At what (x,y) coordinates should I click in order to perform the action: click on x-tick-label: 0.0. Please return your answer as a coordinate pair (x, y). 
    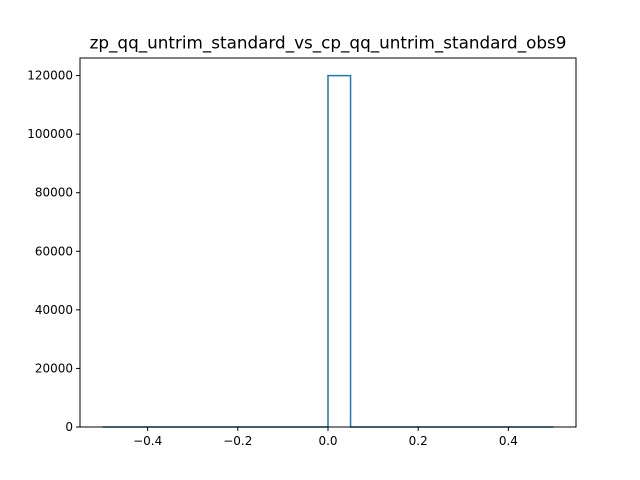
    Looking at the image, I should click on (327, 441).